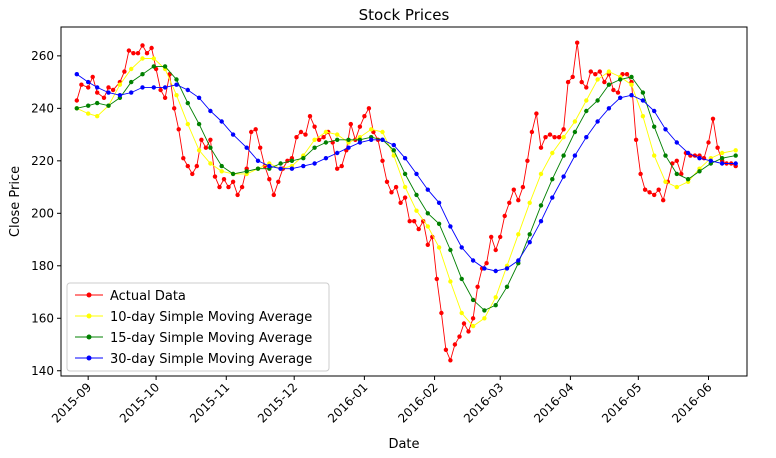 The width and height of the screenshot is (776, 458). What do you see at coordinates (42, 213) in the screenshot?
I see `y-tick-label: 200` at bounding box center [42, 213].